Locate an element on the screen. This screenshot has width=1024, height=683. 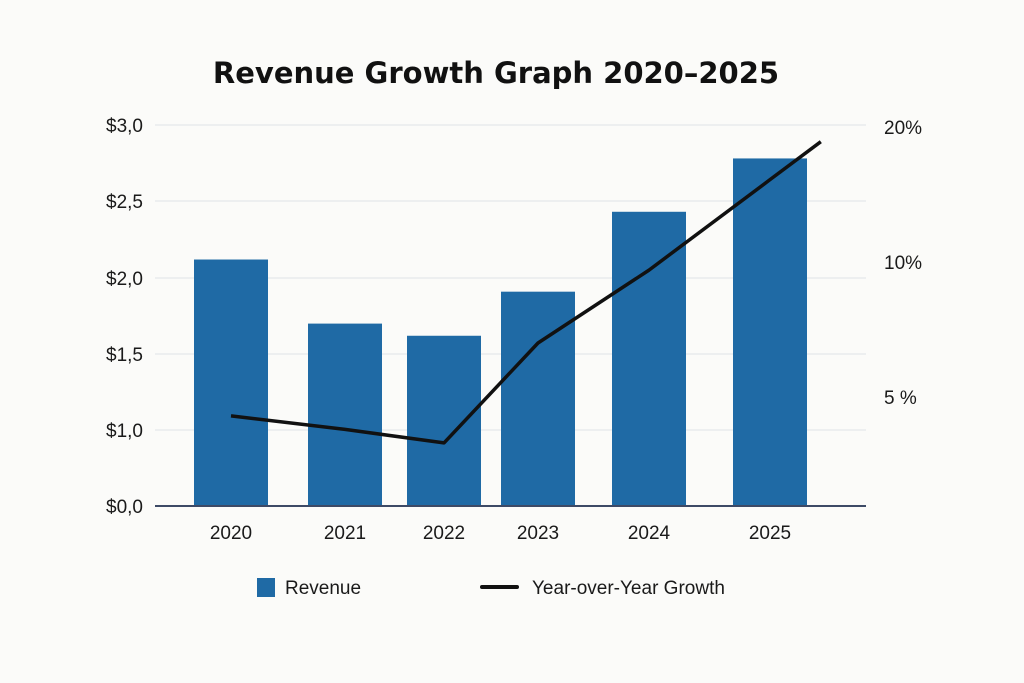
right-tick-label: 20% is located at coordinates (903, 128).